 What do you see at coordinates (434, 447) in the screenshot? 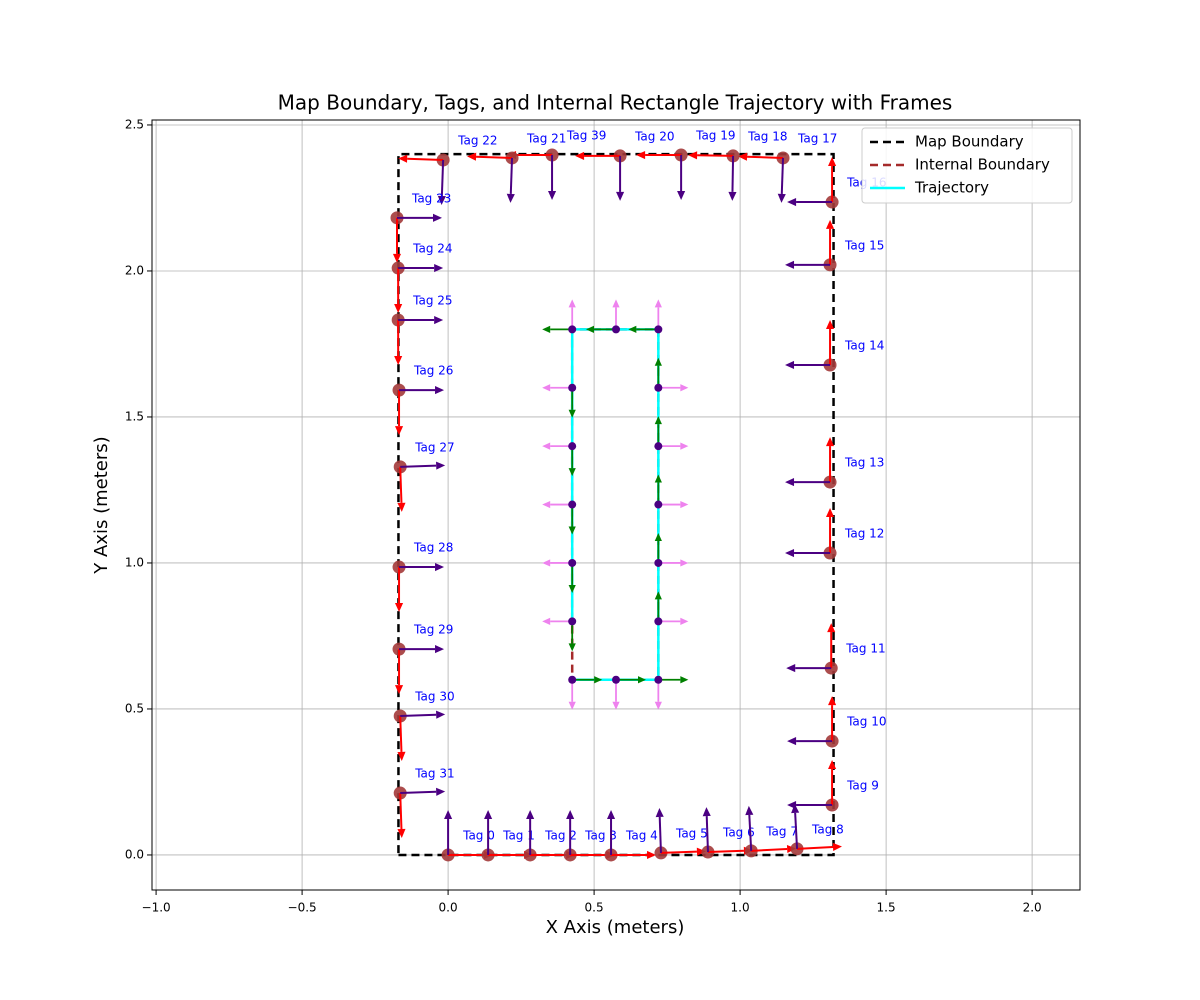
I see `tag-label: Tag 27` at bounding box center [434, 447].